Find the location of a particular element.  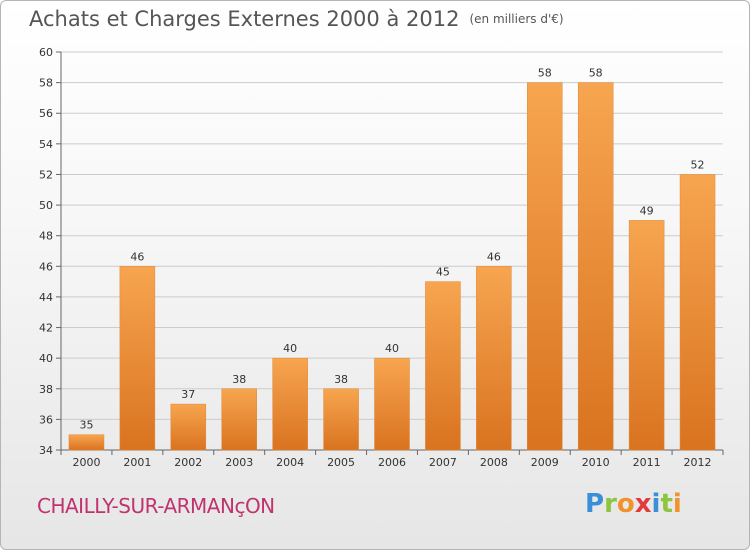

y-tick-label: 60 is located at coordinates (46, 52).